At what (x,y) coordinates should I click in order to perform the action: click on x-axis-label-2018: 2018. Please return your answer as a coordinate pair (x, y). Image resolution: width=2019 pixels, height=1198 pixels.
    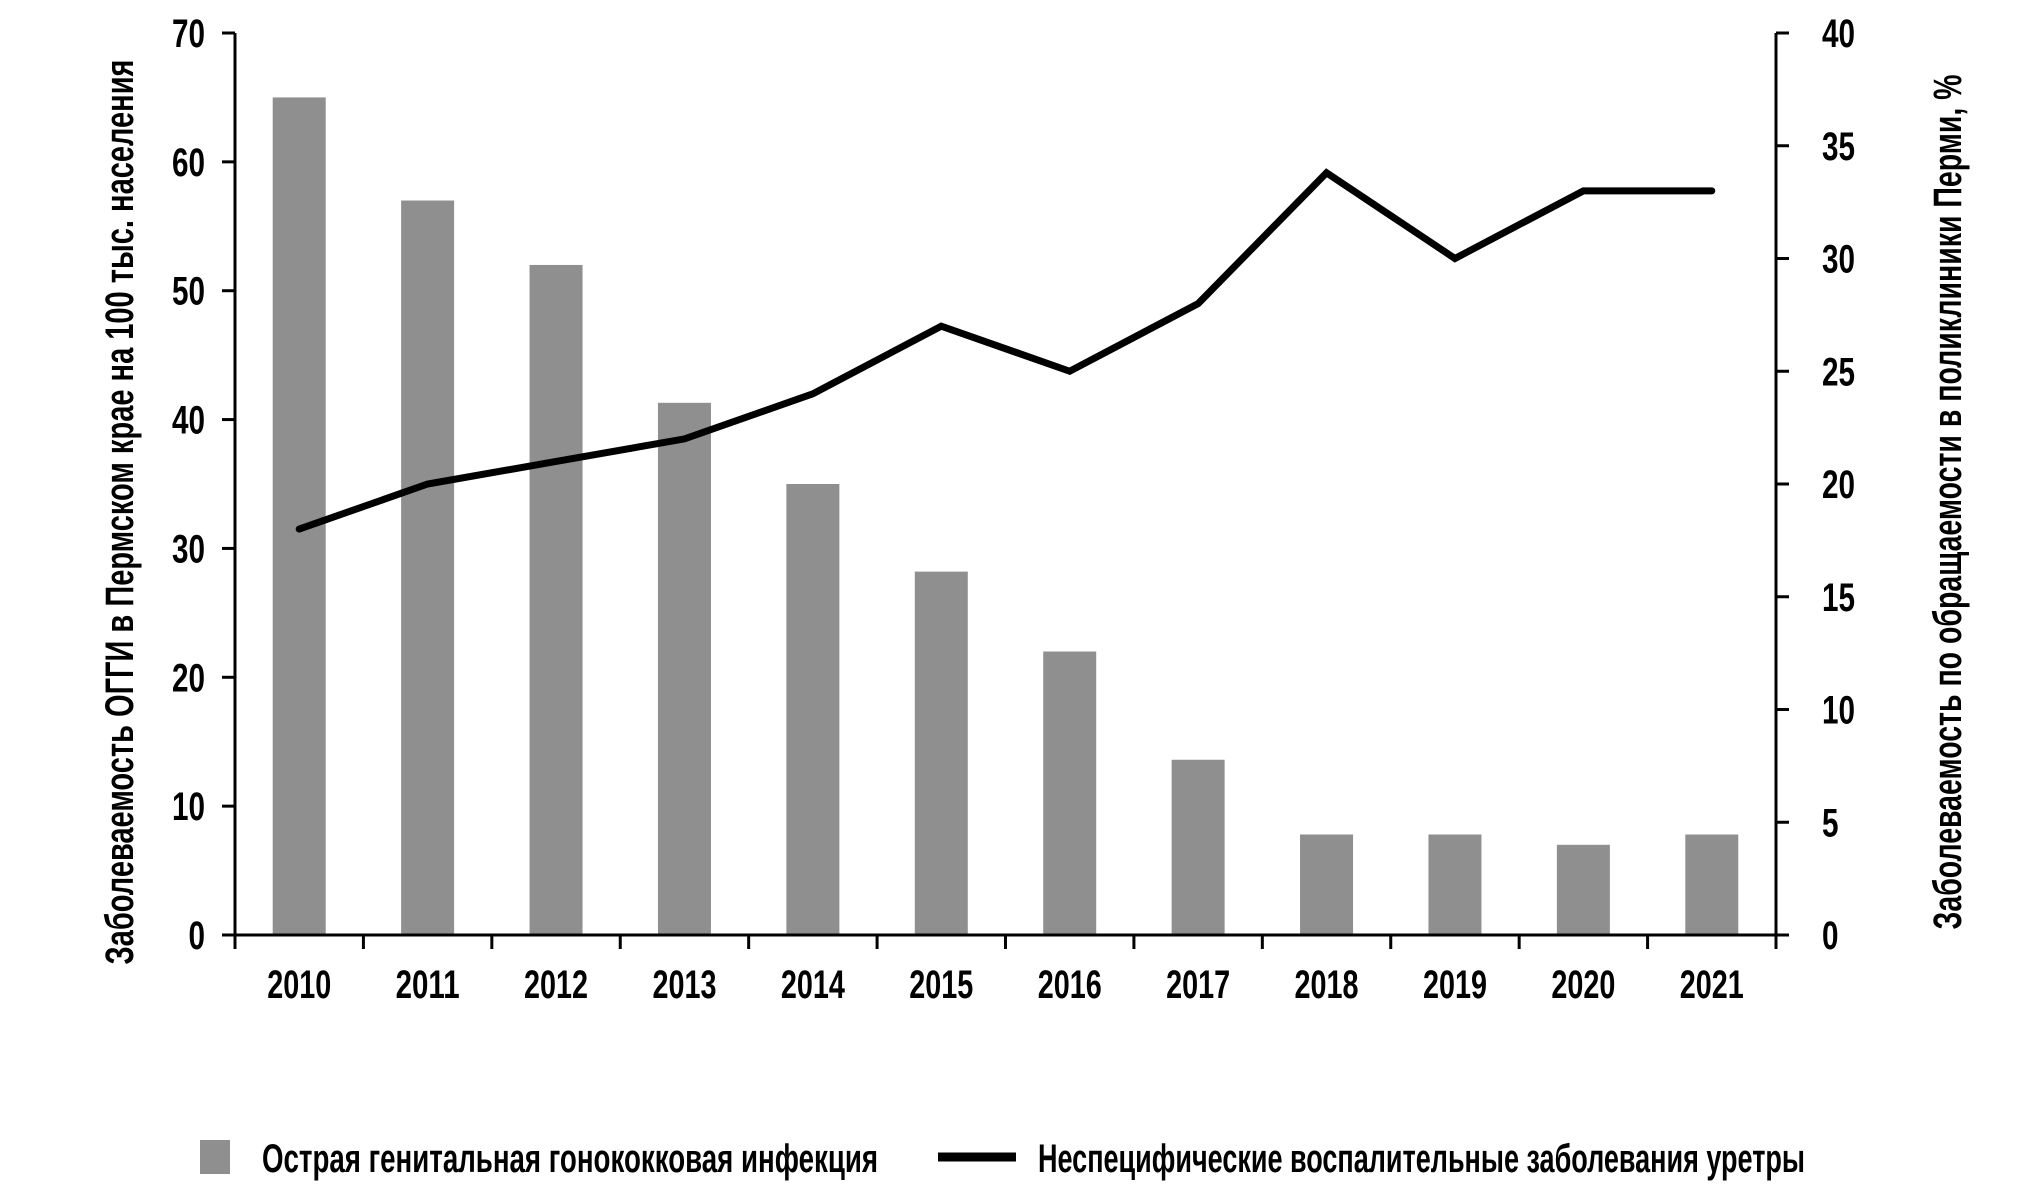
    Looking at the image, I should click on (1327, 985).